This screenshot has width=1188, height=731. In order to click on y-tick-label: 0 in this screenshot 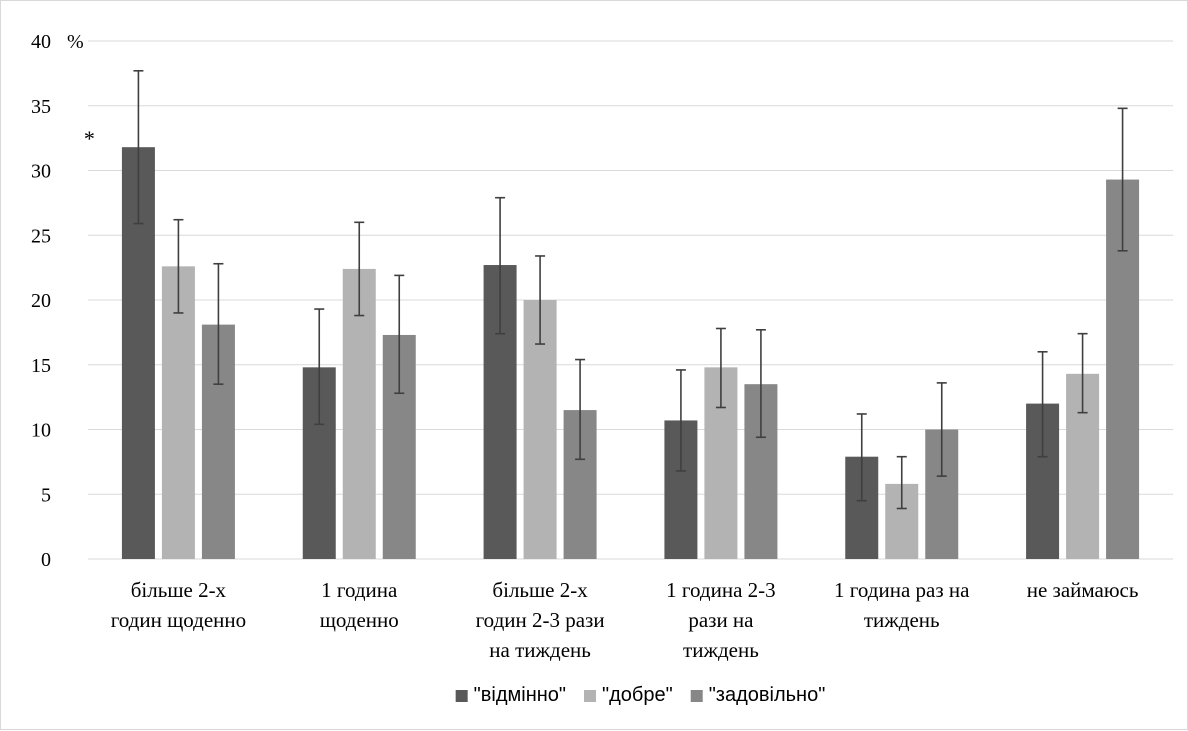, I will do `click(46, 560)`.